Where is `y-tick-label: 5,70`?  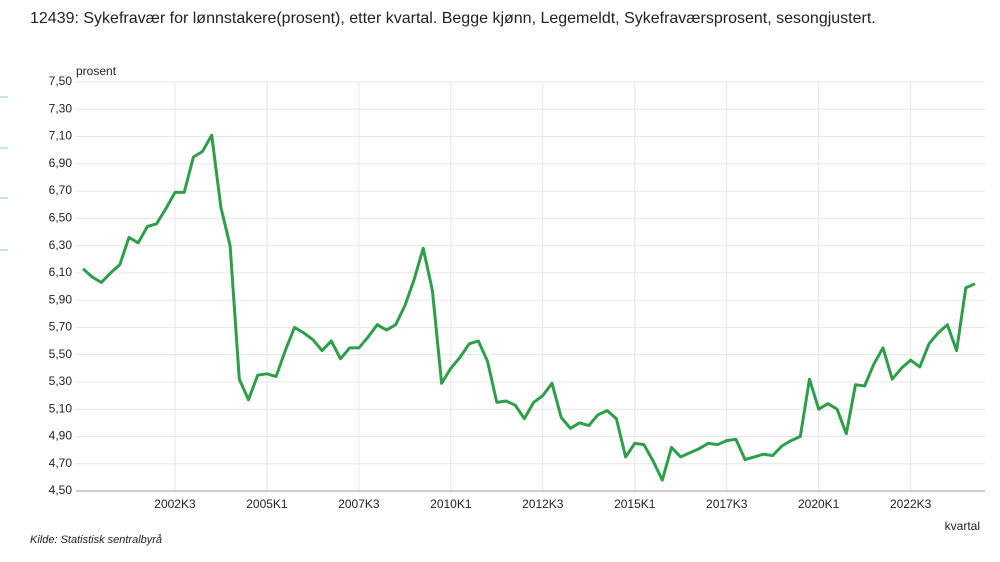 y-tick-label: 5,70 is located at coordinates (61, 327).